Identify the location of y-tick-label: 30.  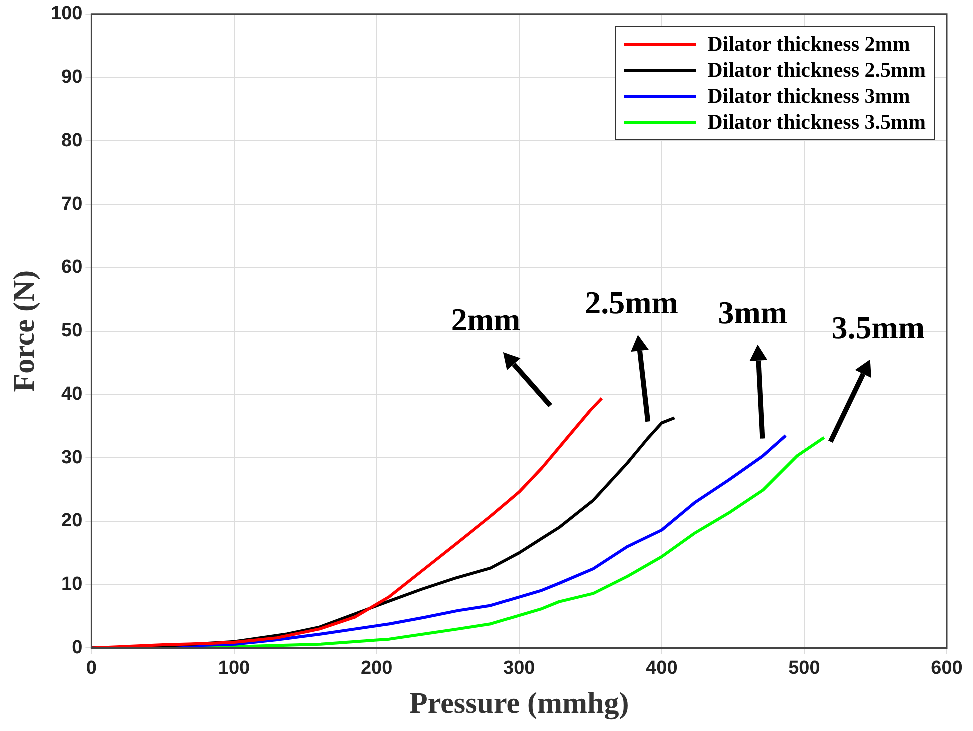
(72, 457).